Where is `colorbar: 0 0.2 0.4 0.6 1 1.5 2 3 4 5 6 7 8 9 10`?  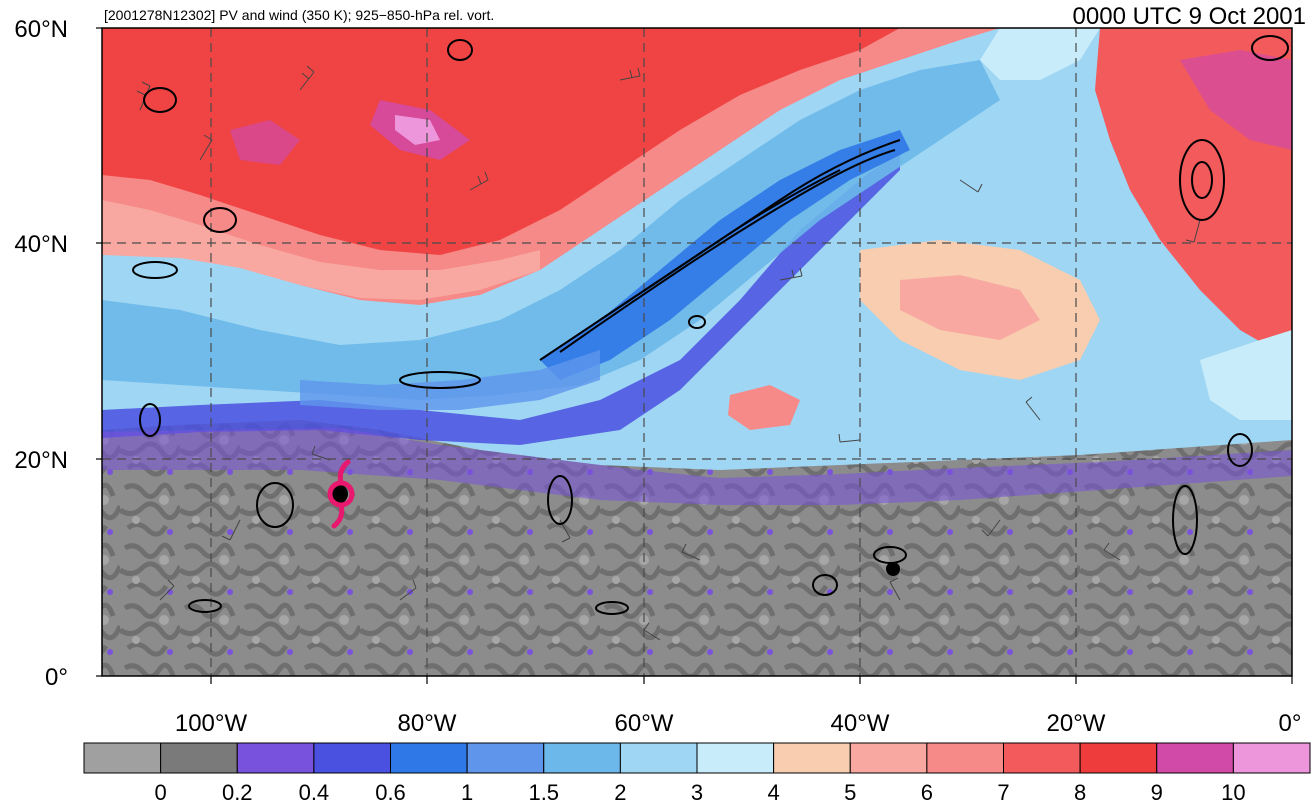 colorbar: 0 0.2 0.4 0.6 1 1.5 2 3 4 5 6 7 8 9 10 is located at coordinates (697, 773).